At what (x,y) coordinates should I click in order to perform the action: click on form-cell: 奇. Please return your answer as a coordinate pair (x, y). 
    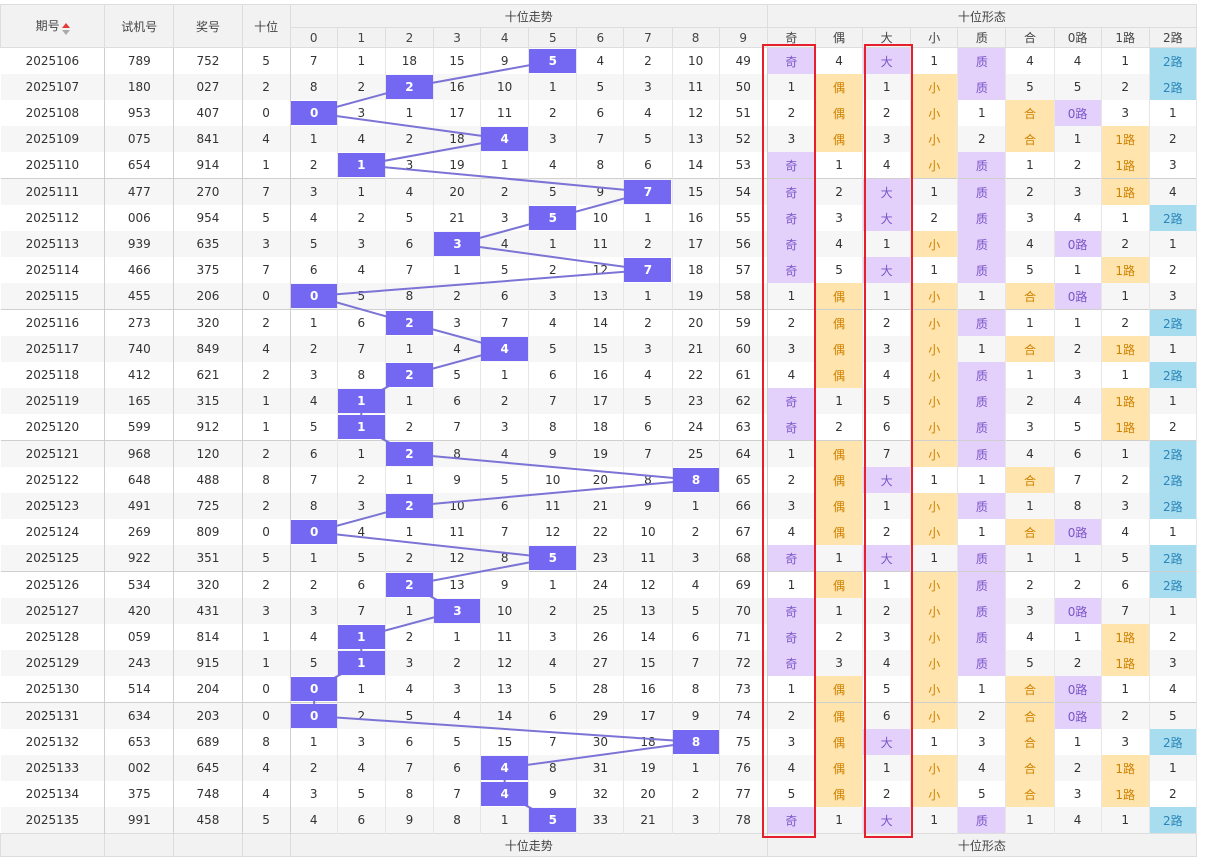
    Looking at the image, I should click on (791, 270).